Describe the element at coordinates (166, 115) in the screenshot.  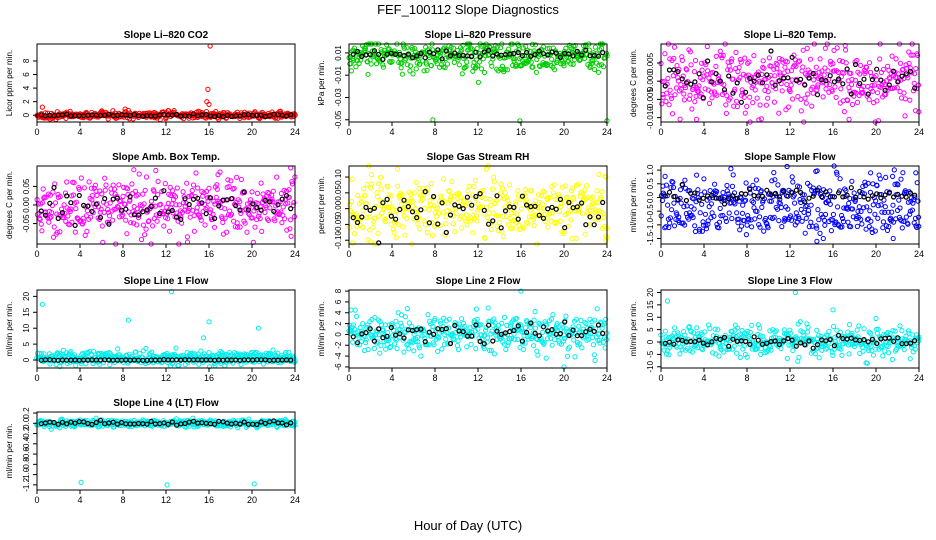
I see `model-points` at that location.